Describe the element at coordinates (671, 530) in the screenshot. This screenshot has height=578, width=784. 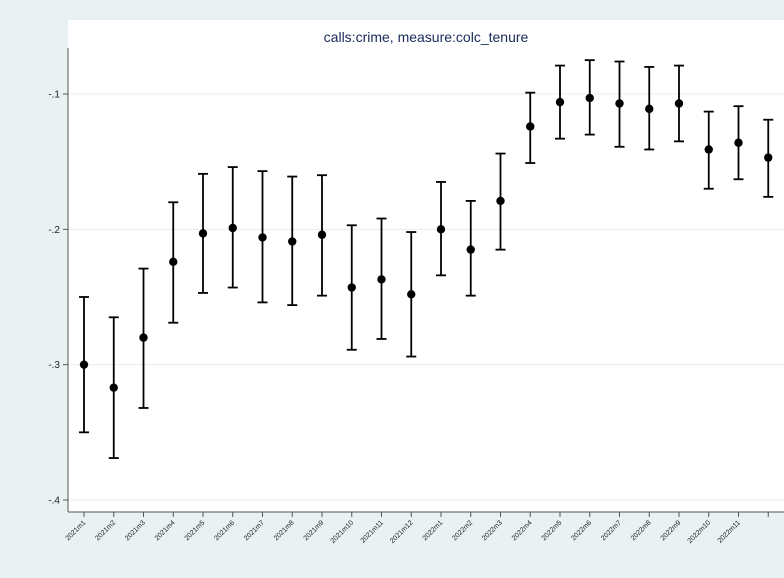
I see `x-tick-label: 2022m9` at that location.